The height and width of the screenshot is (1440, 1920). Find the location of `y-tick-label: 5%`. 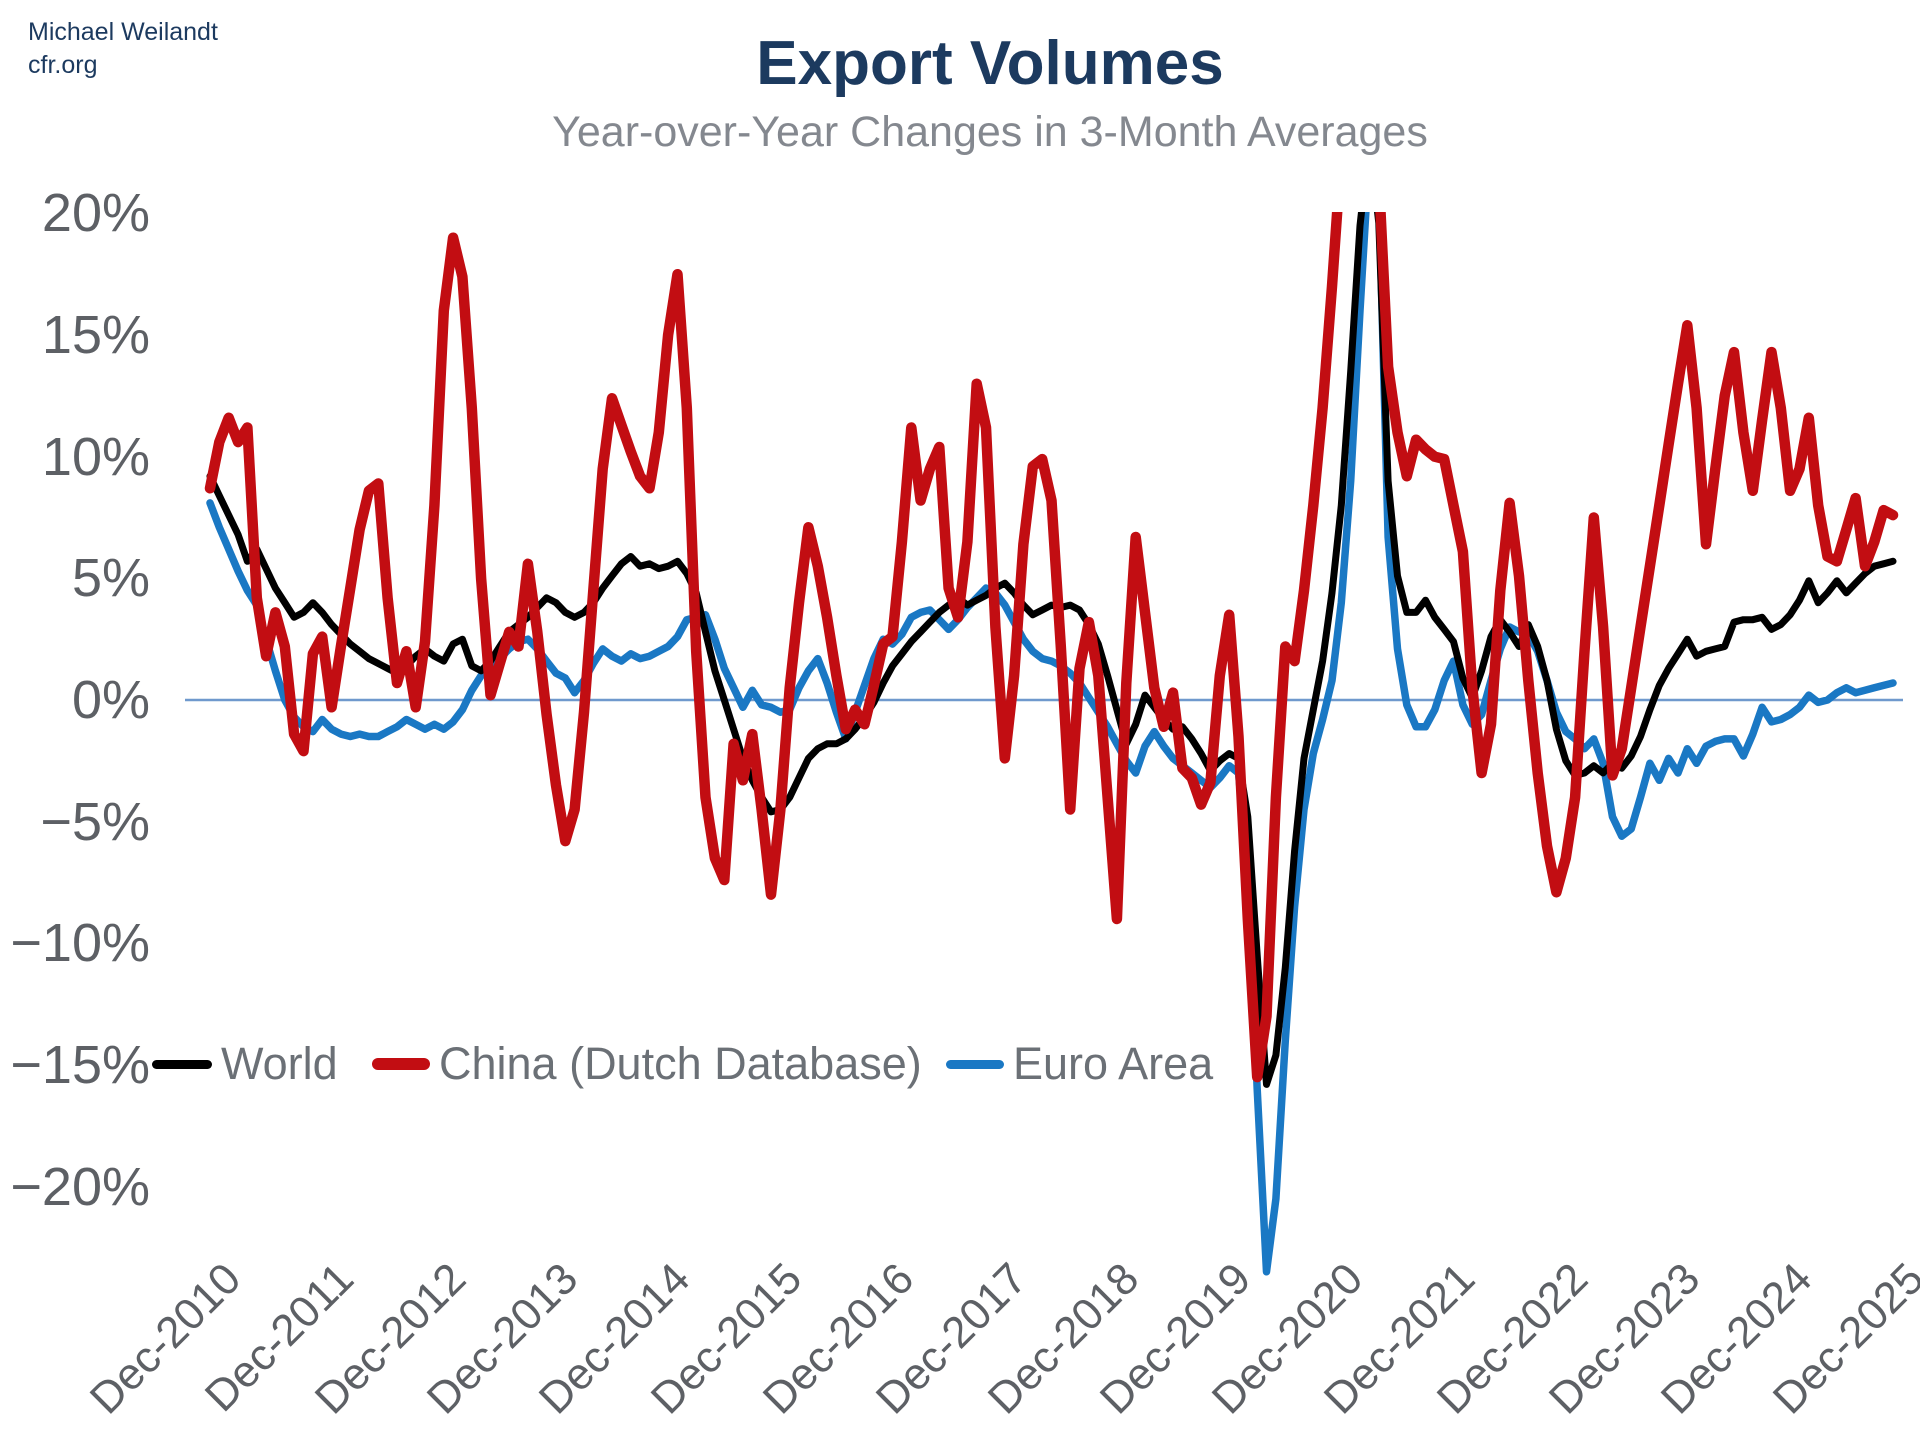

y-tick-label: 5% is located at coordinates (110, 578).